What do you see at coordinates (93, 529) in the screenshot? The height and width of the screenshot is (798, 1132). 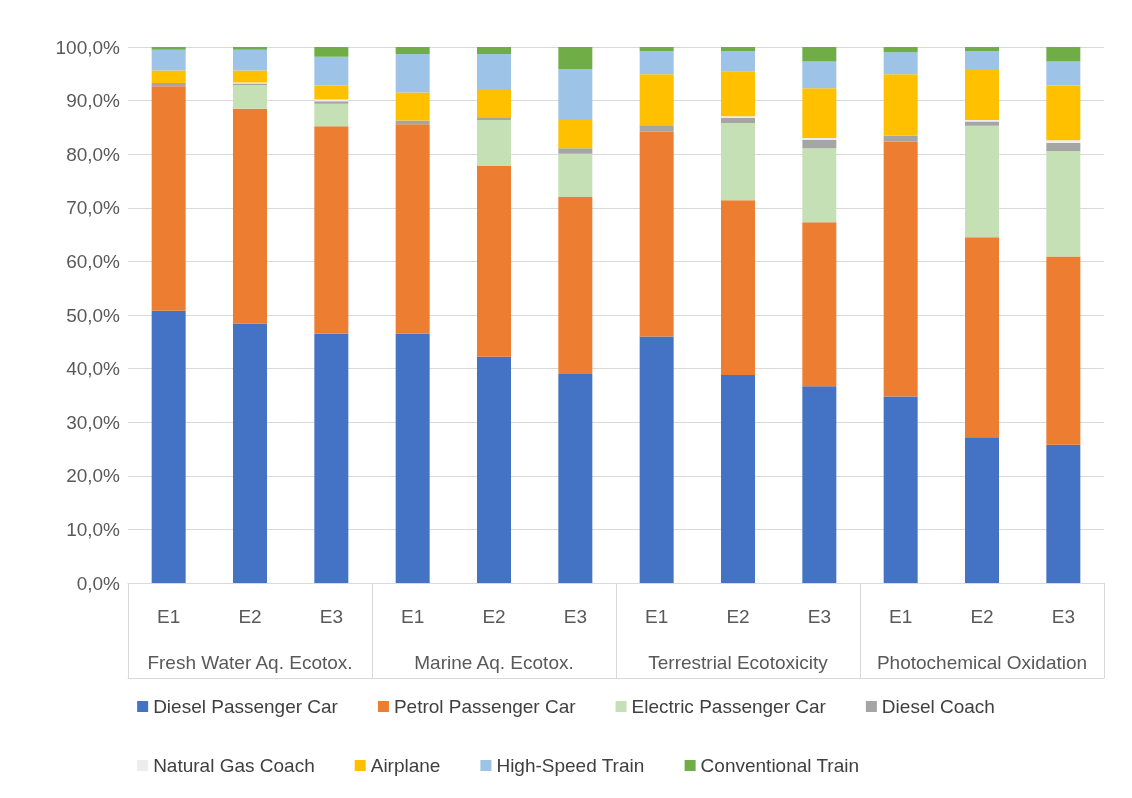 I see `y-tick-label: 10,0%` at bounding box center [93, 529].